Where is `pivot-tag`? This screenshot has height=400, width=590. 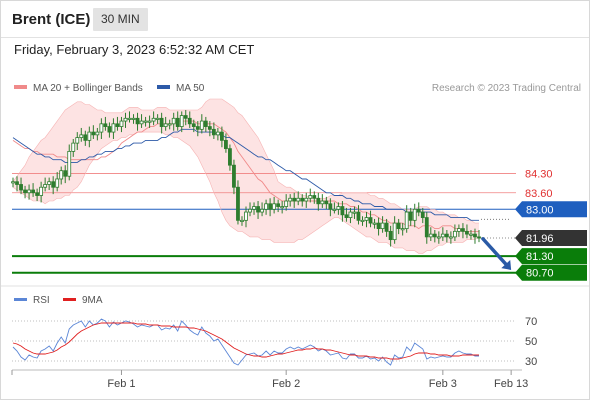
pivot-tag is located at coordinates (551, 209).